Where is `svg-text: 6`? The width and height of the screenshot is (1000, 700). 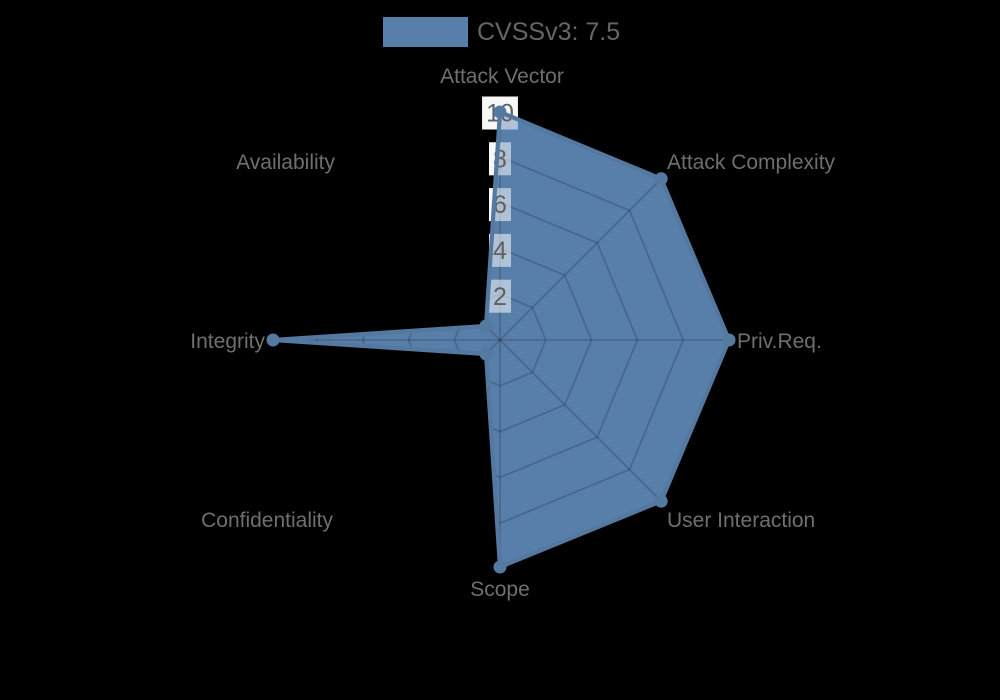
svg-text: 6 is located at coordinates (500, 205).